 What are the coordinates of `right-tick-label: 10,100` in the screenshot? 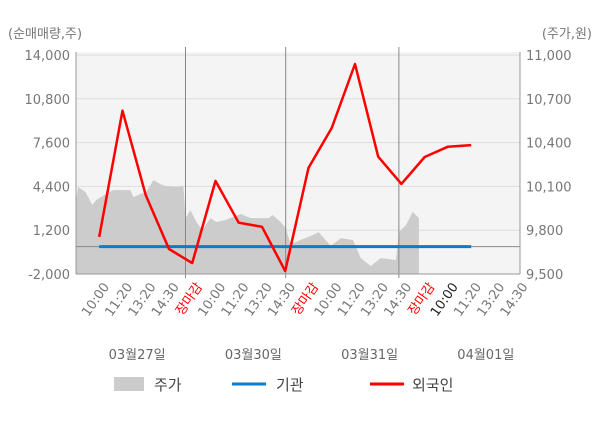 It's located at (549, 187).